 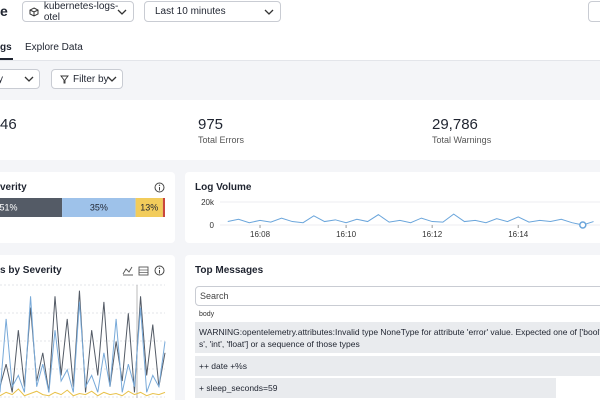 I want to click on column-header: body, so click(x=207, y=314).